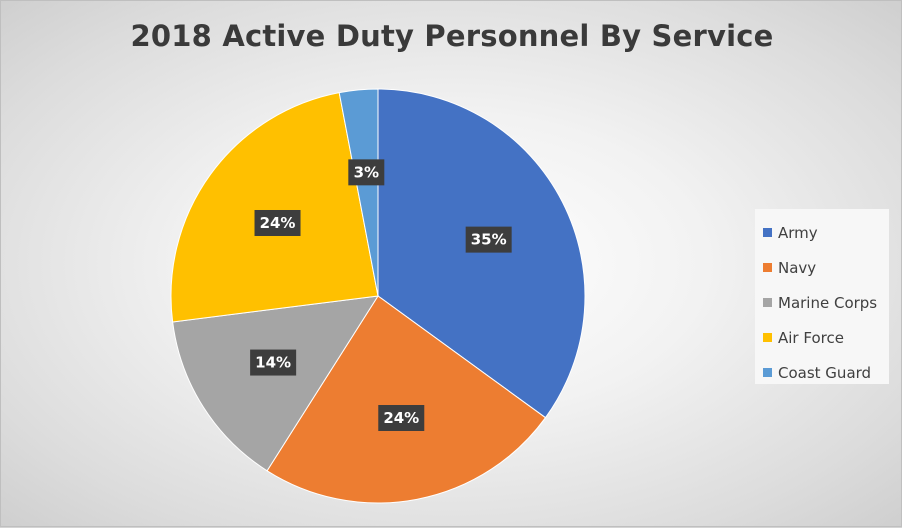 The height and width of the screenshot is (528, 902). I want to click on pie-slice-marine-corps, so click(275, 383).